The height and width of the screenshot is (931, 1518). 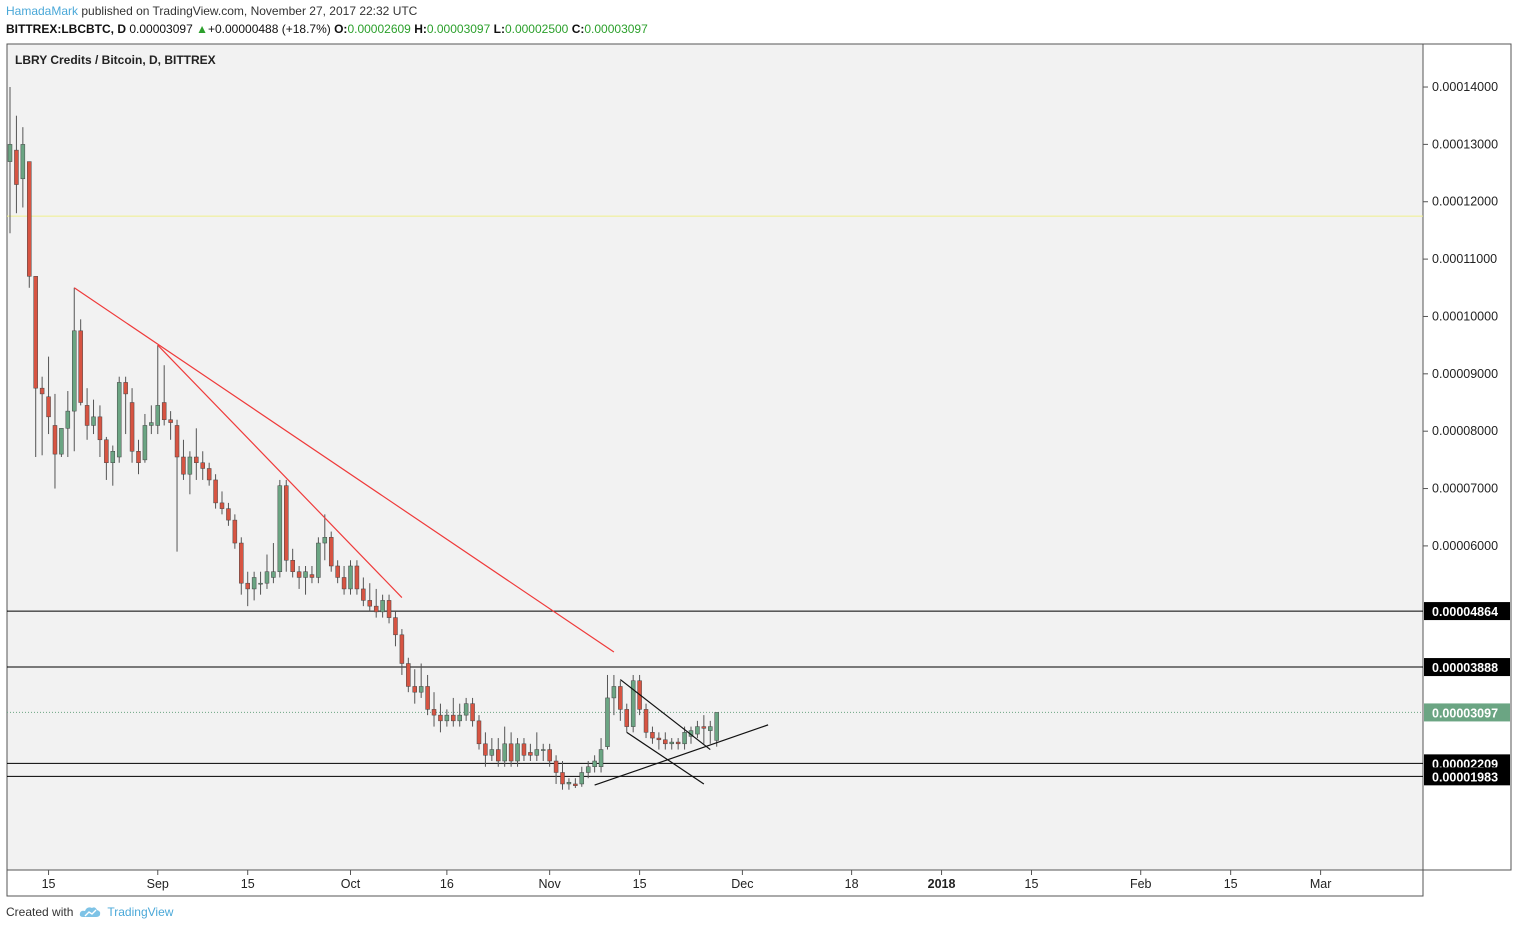 I want to click on time-axis, so click(x=715, y=883).